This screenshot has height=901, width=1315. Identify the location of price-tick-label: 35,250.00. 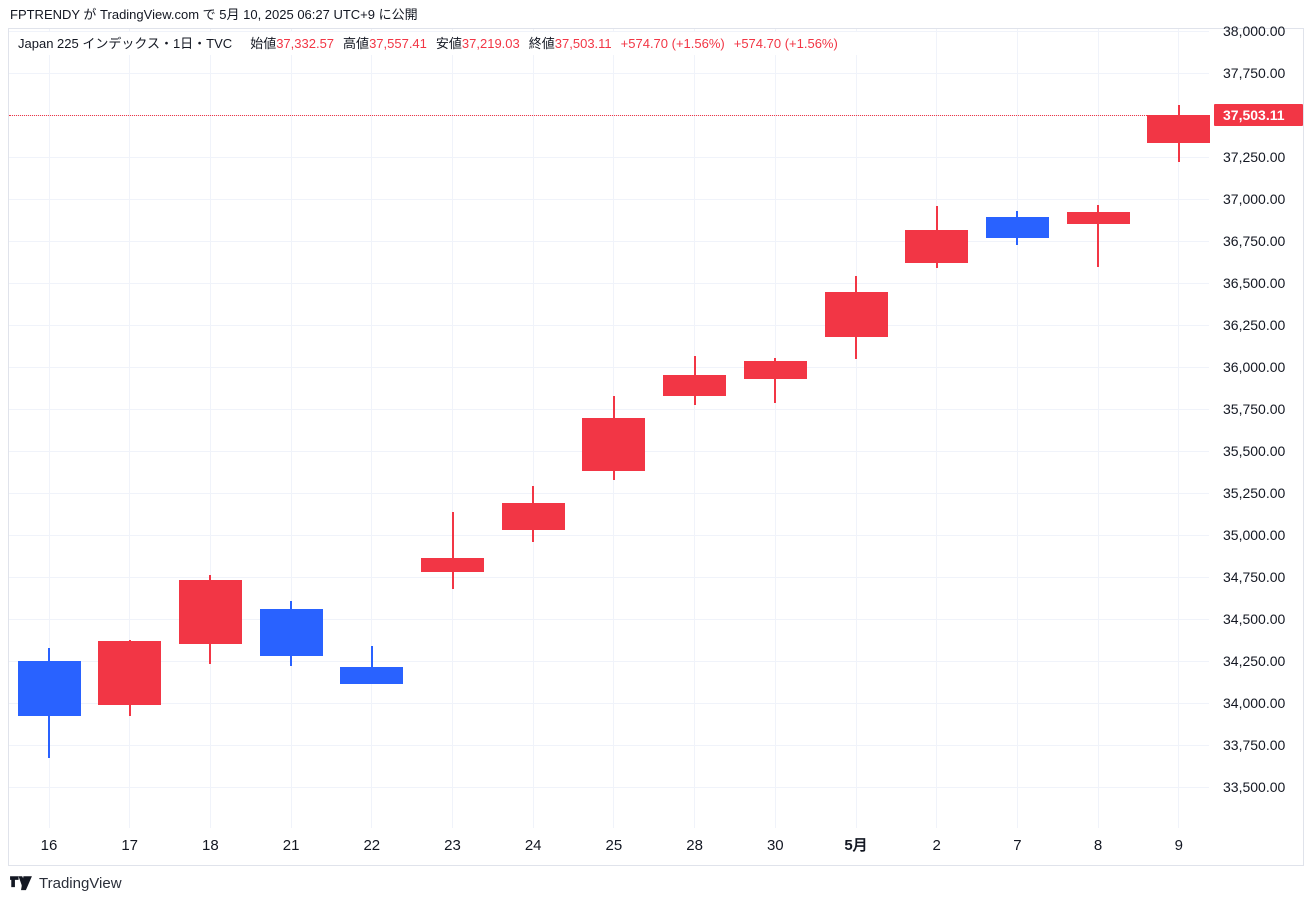
(1254, 493).